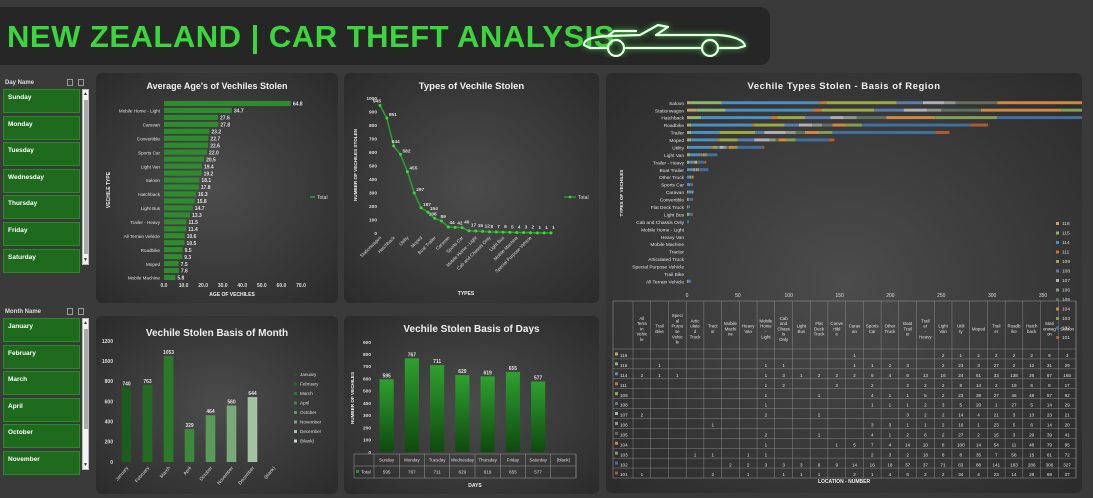 The image size is (1093, 498). Describe the element at coordinates (41, 356) in the screenshot. I see `month-slicer-item: February` at that location.